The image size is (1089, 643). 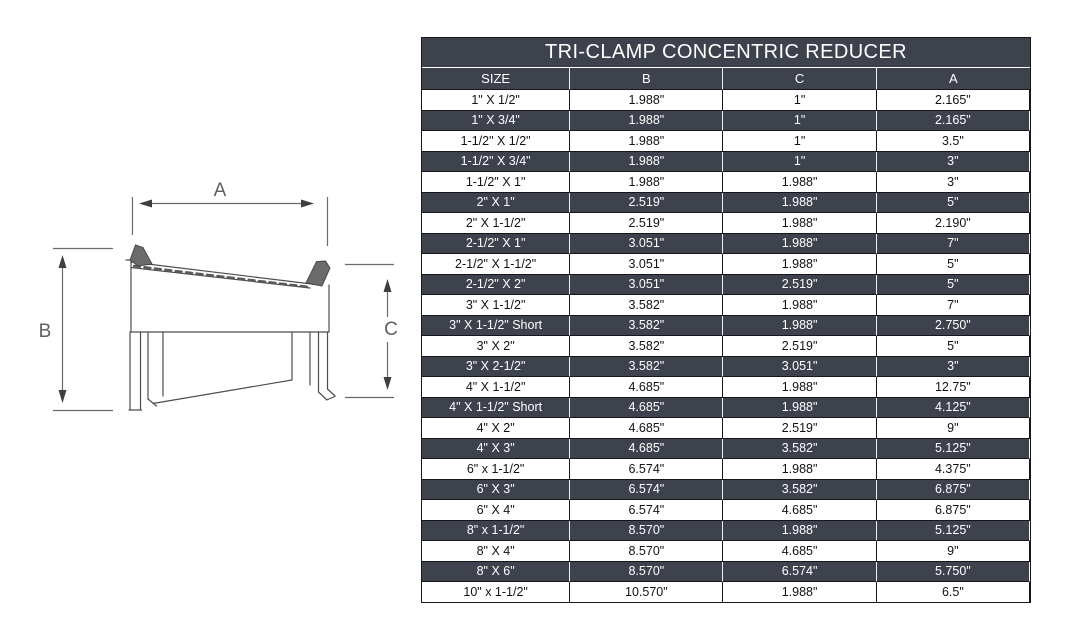 What do you see at coordinates (496, 489) in the screenshot?
I see `table-cell-size: 6" X 3"` at bounding box center [496, 489].